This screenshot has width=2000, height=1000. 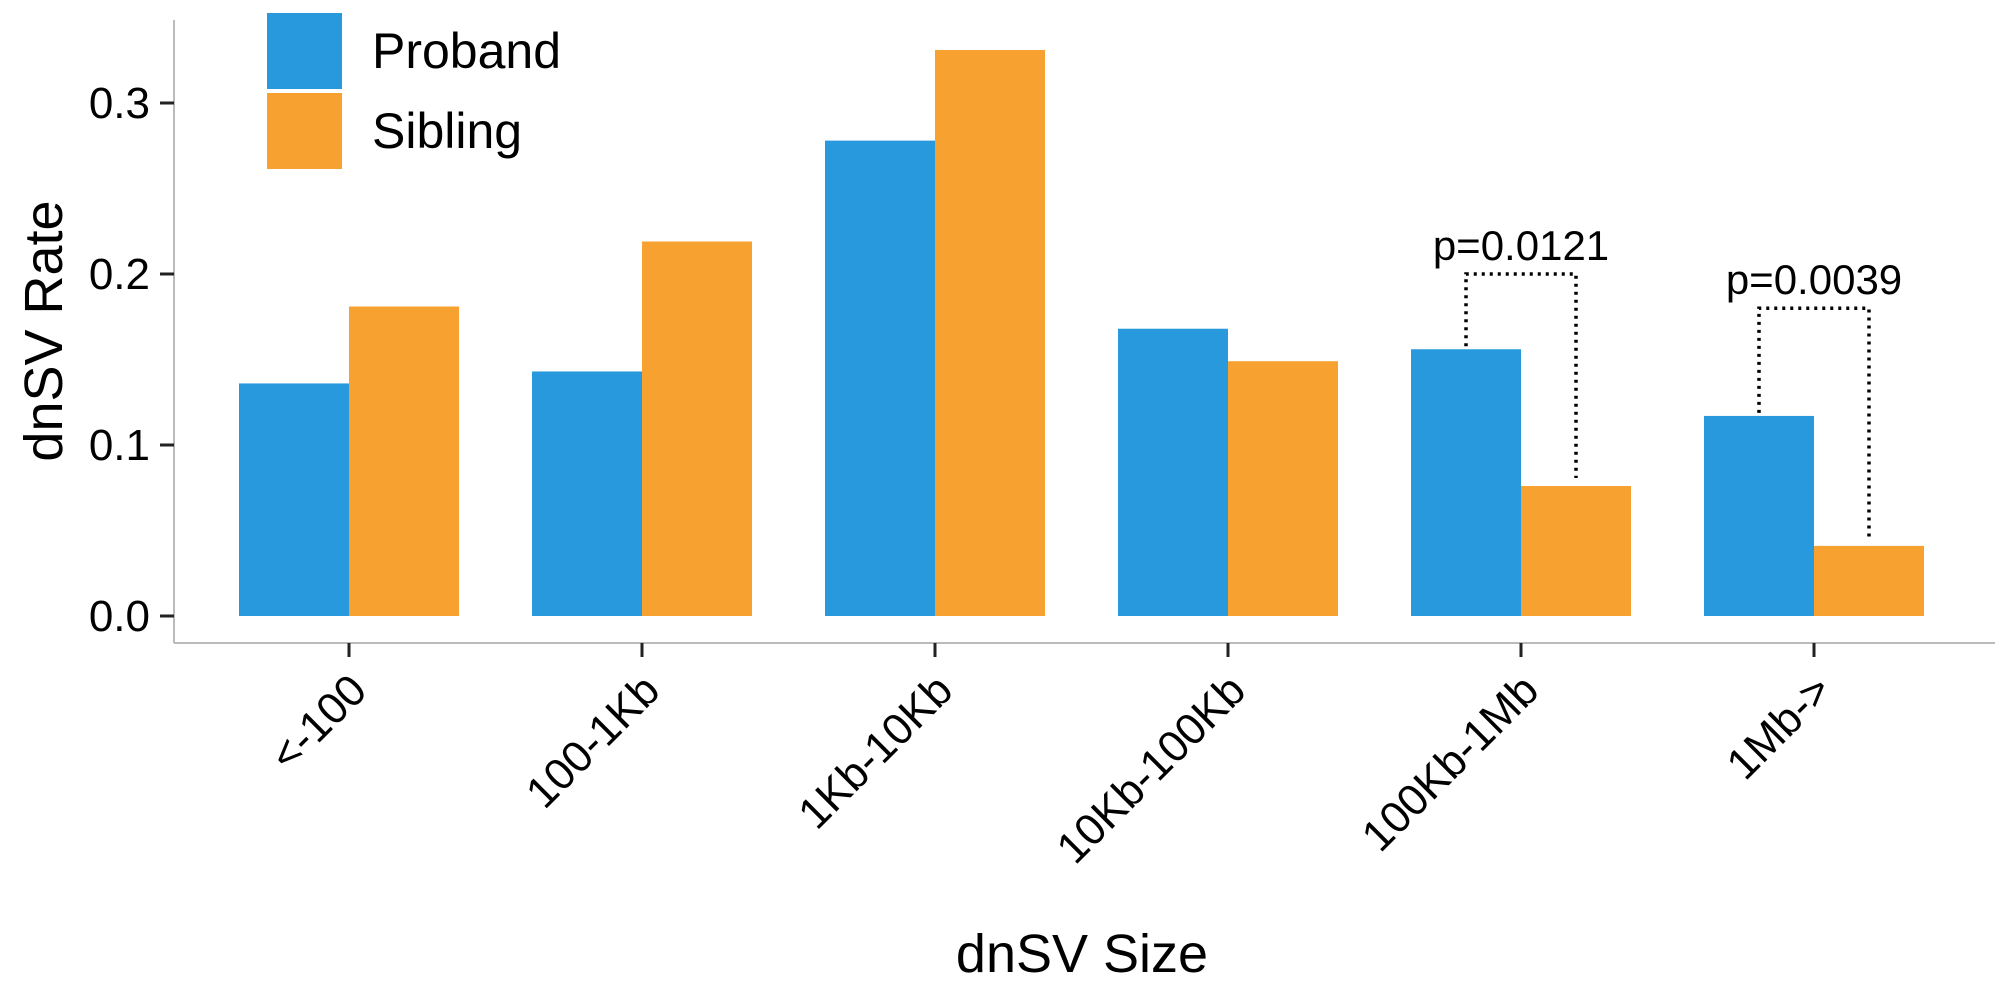 What do you see at coordinates (1151, 769) in the screenshot?
I see `x-tick-label: 10Kb-100Kb` at bounding box center [1151, 769].